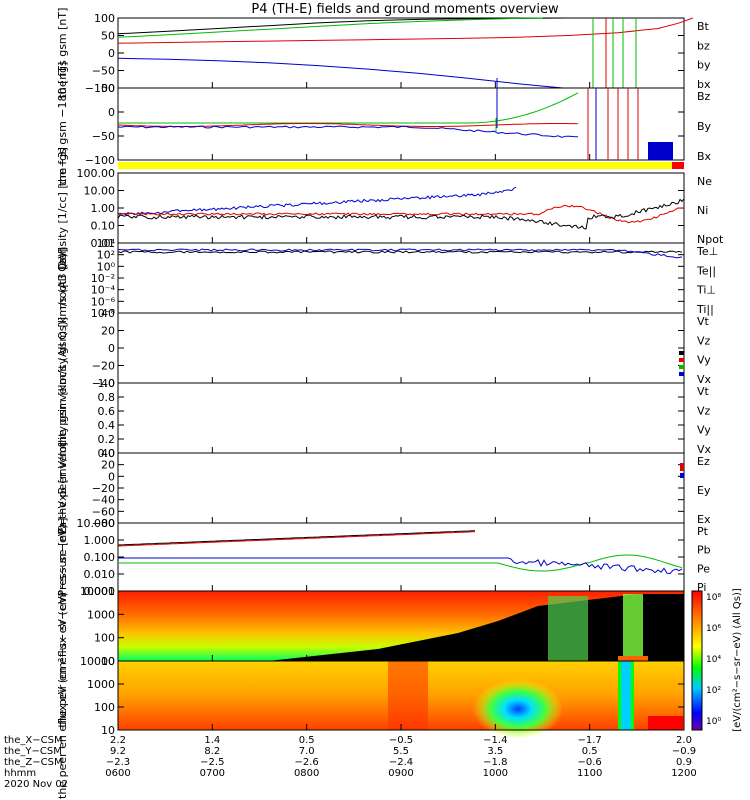  Describe the element at coordinates (62, 625) in the screenshot. I see `y-axis-label: the peir en eflux eV (cm²−s− sr−eV)` at that location.